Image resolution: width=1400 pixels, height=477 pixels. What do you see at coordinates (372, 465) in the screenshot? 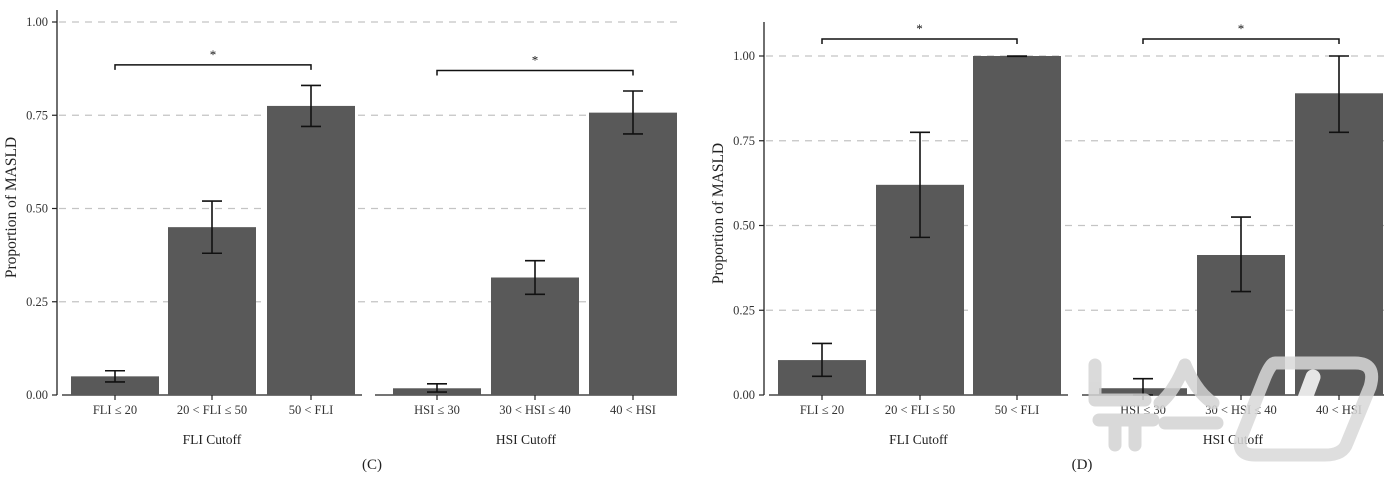
I see `panel-label: (C)` at bounding box center [372, 465].